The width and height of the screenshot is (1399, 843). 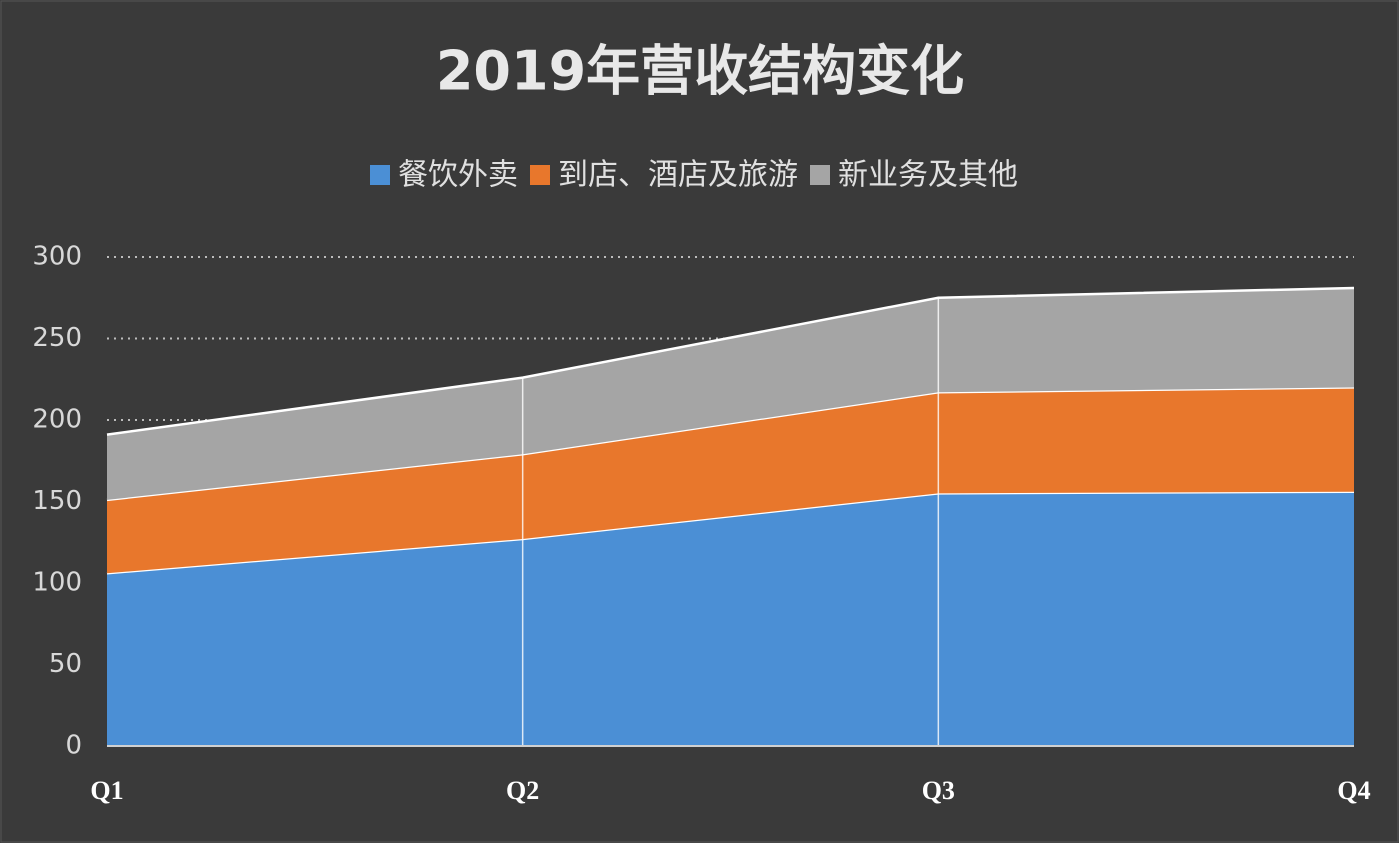 What do you see at coordinates (57, 420) in the screenshot?
I see `y-tick-label: 200` at bounding box center [57, 420].